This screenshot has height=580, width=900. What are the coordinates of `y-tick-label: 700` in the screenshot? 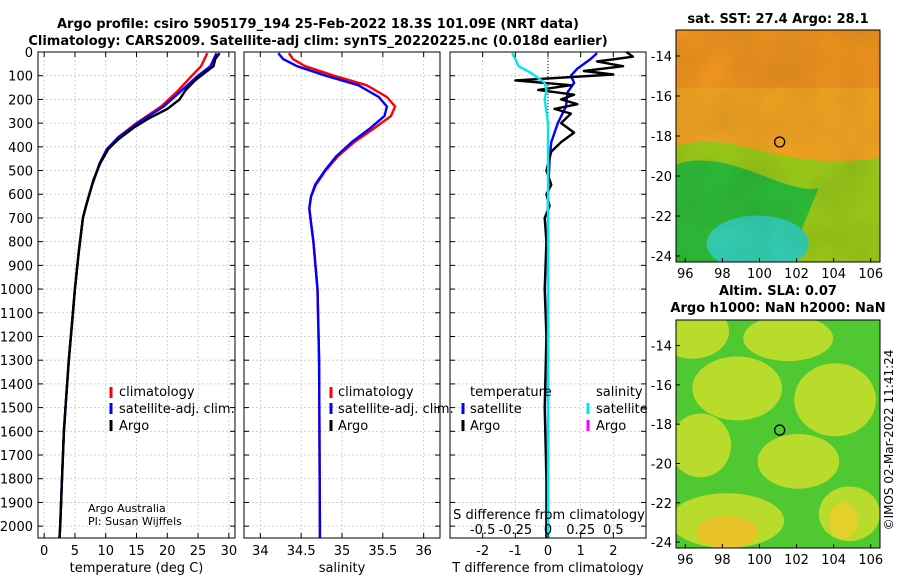 It's located at (20, 219).